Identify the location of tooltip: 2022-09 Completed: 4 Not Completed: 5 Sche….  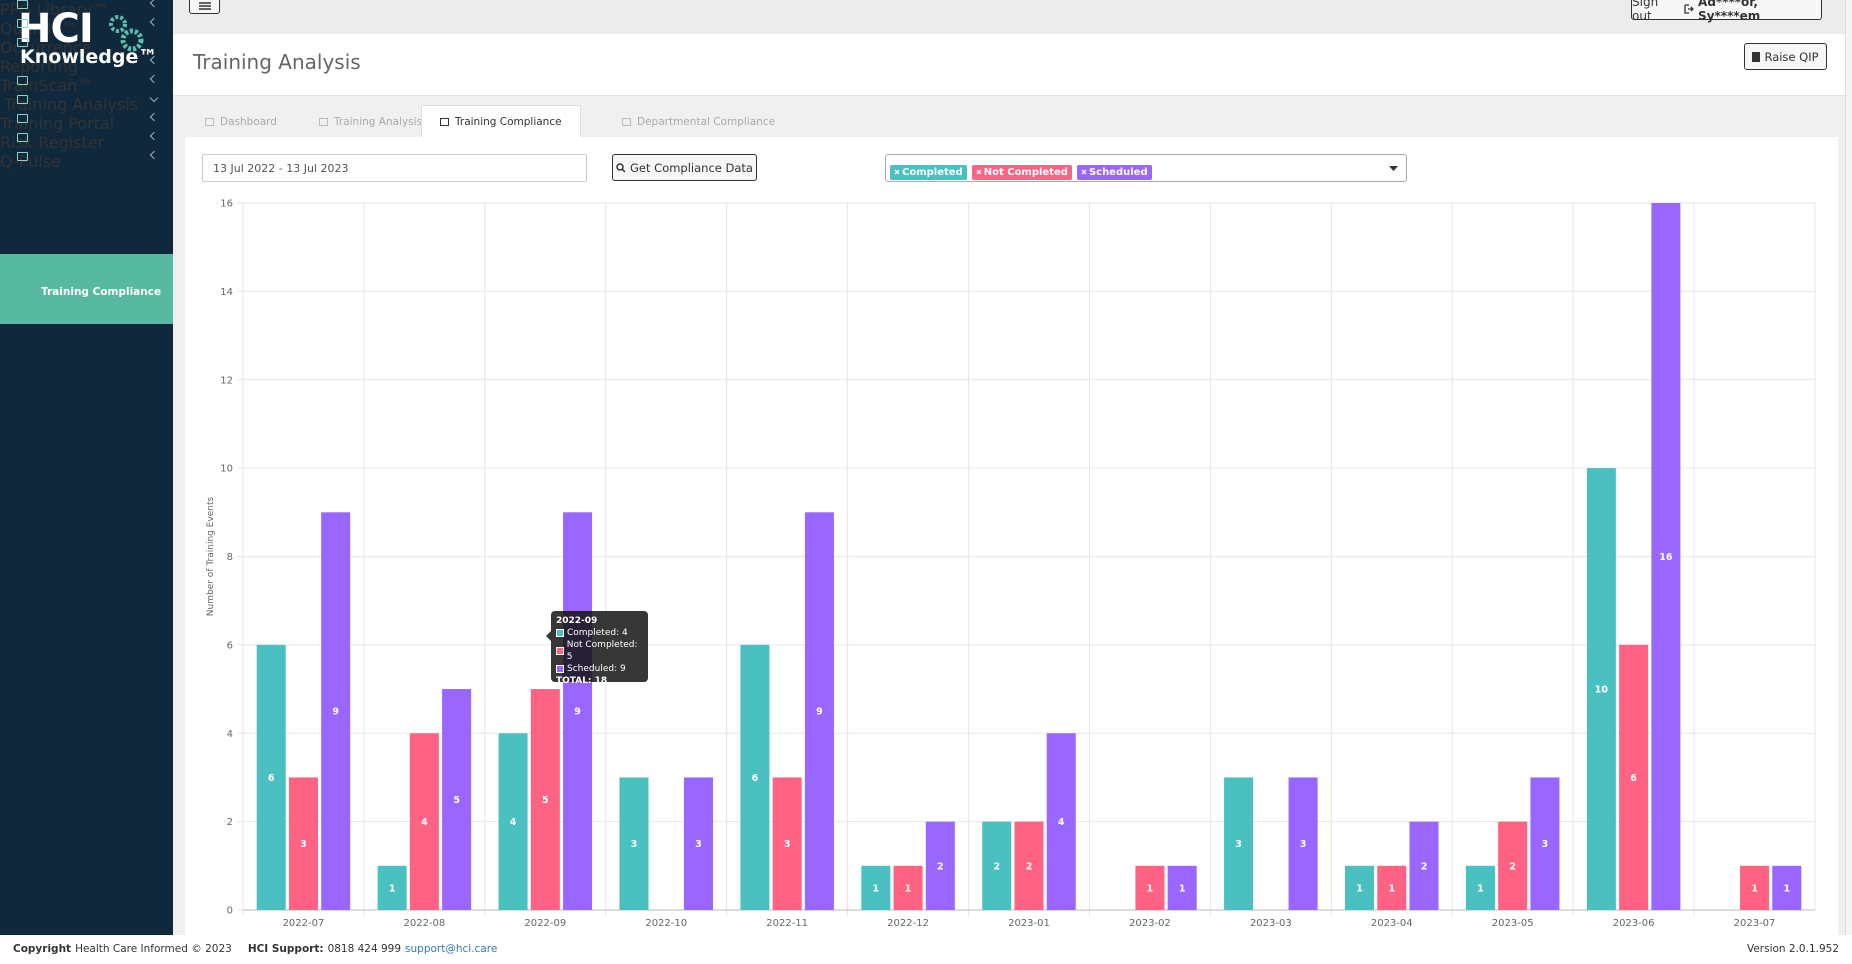
(597, 648).